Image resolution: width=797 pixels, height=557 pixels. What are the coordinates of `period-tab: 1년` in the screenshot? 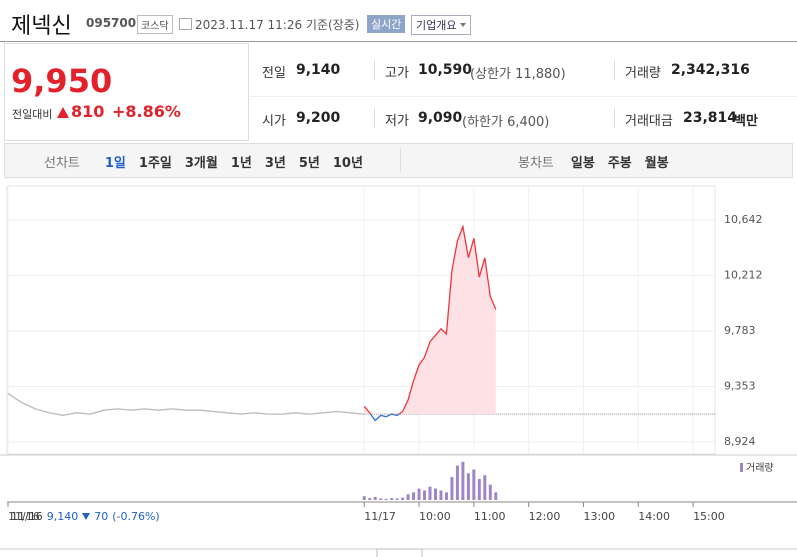 It's located at (241, 163).